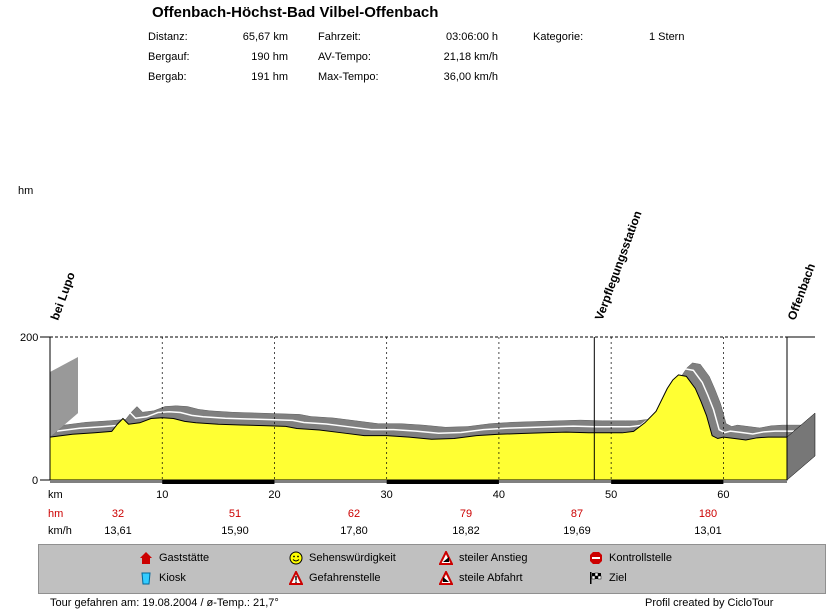 The height and width of the screenshot is (610, 837). Describe the element at coordinates (167, 77) in the screenshot. I see `stat-label-bergab: Bergab:` at that location.